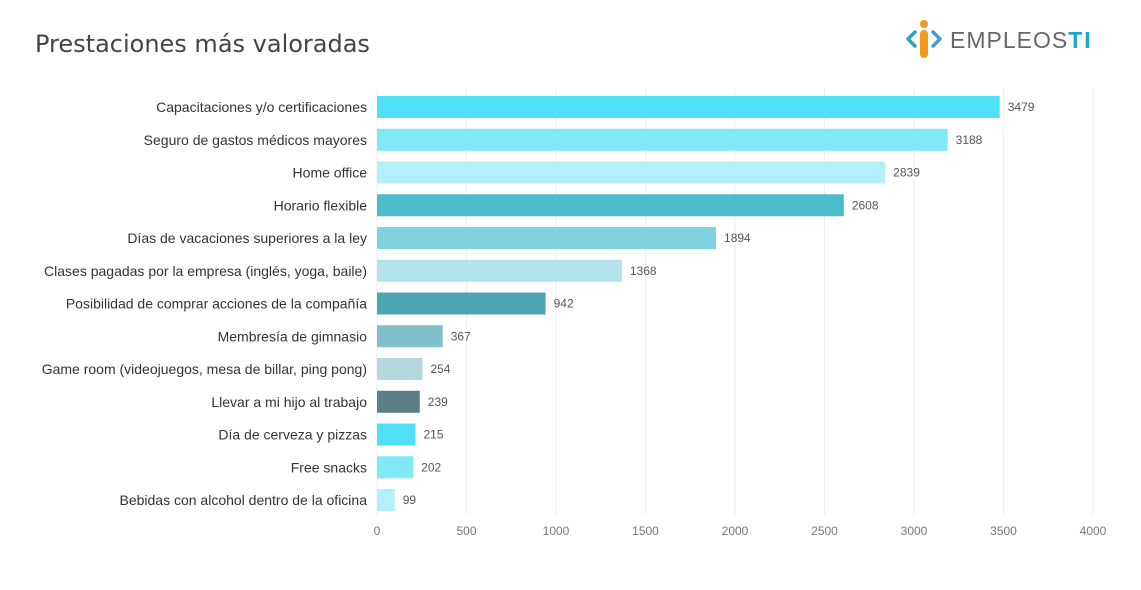 The height and width of the screenshot is (590, 1141). I want to click on x-tick-label: 3500, so click(1003, 531).